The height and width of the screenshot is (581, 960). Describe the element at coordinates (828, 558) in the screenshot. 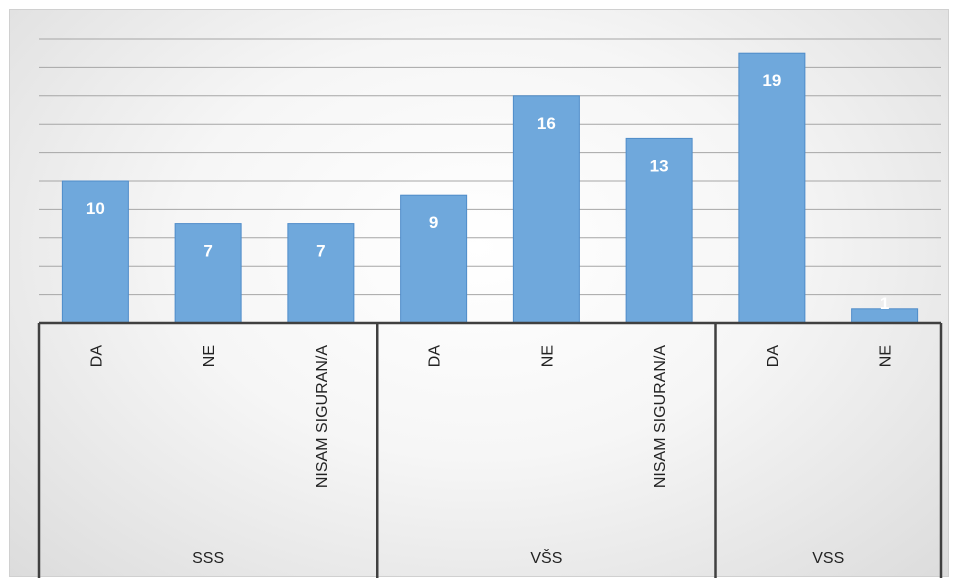

I see `group-label: VSS` at that location.